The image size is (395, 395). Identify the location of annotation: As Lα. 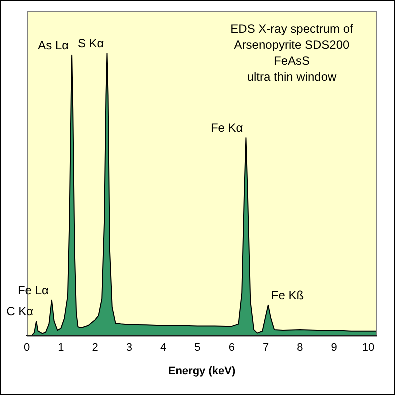
(54, 45).